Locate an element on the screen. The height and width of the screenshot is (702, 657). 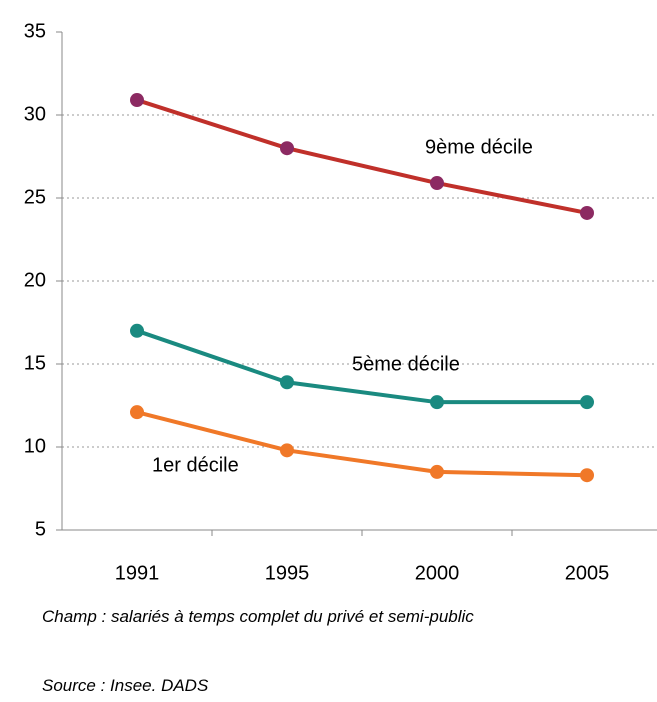
series-label: 5ème décile is located at coordinates (406, 364).